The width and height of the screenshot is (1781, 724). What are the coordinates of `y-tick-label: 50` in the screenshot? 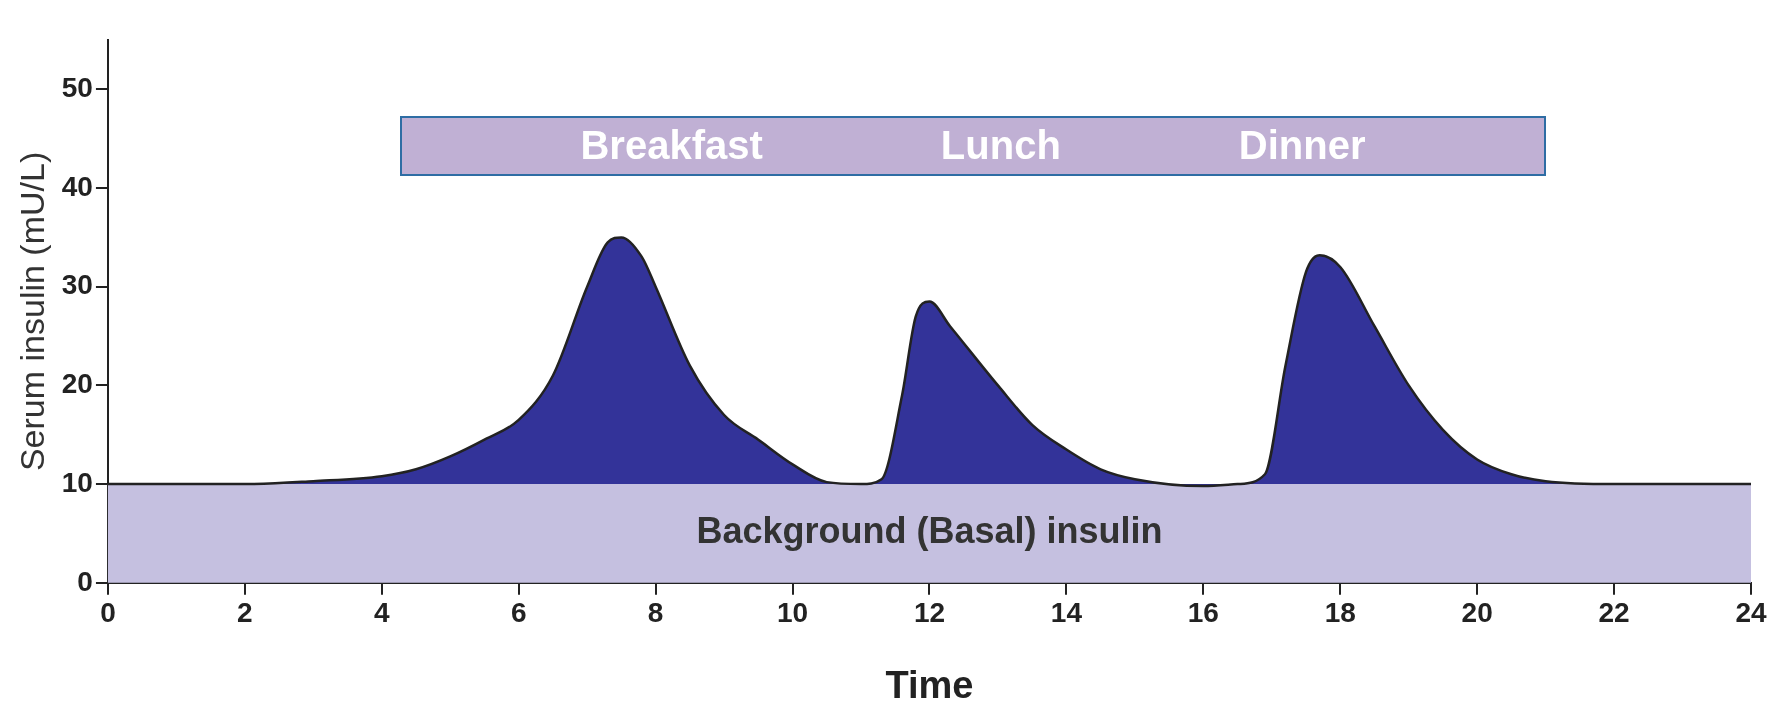 It's located at (77, 88).